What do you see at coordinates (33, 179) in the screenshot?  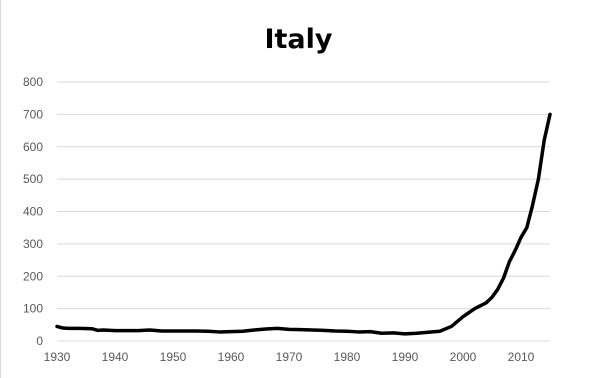 I see `y-tick-label: 500` at bounding box center [33, 179].